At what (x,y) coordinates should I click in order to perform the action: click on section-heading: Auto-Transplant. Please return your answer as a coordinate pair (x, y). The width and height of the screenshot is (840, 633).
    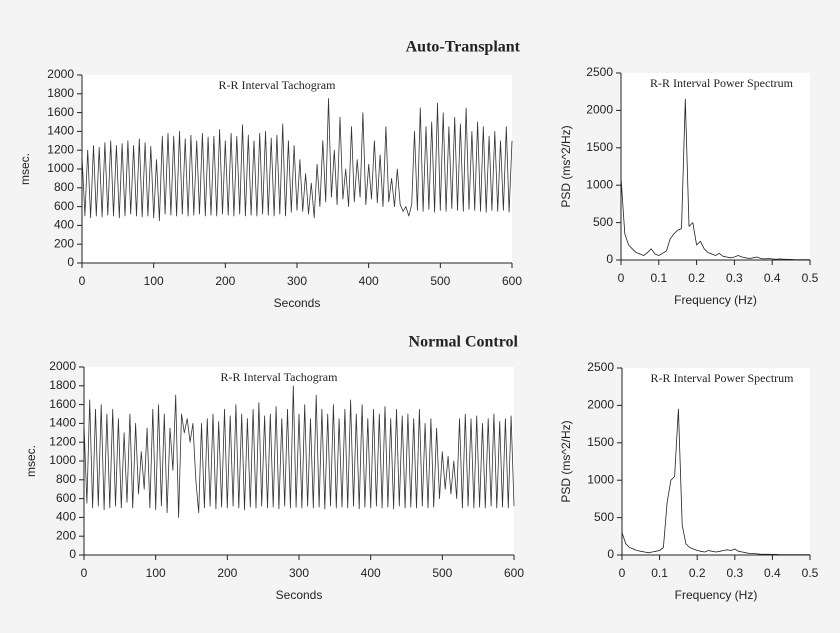
    Looking at the image, I should click on (463, 47).